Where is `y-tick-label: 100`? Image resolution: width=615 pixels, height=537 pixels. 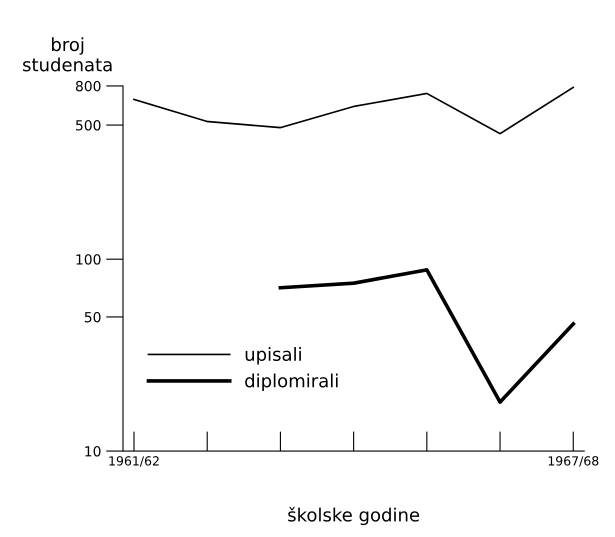
y-tick-label: 100 is located at coordinates (88, 259).